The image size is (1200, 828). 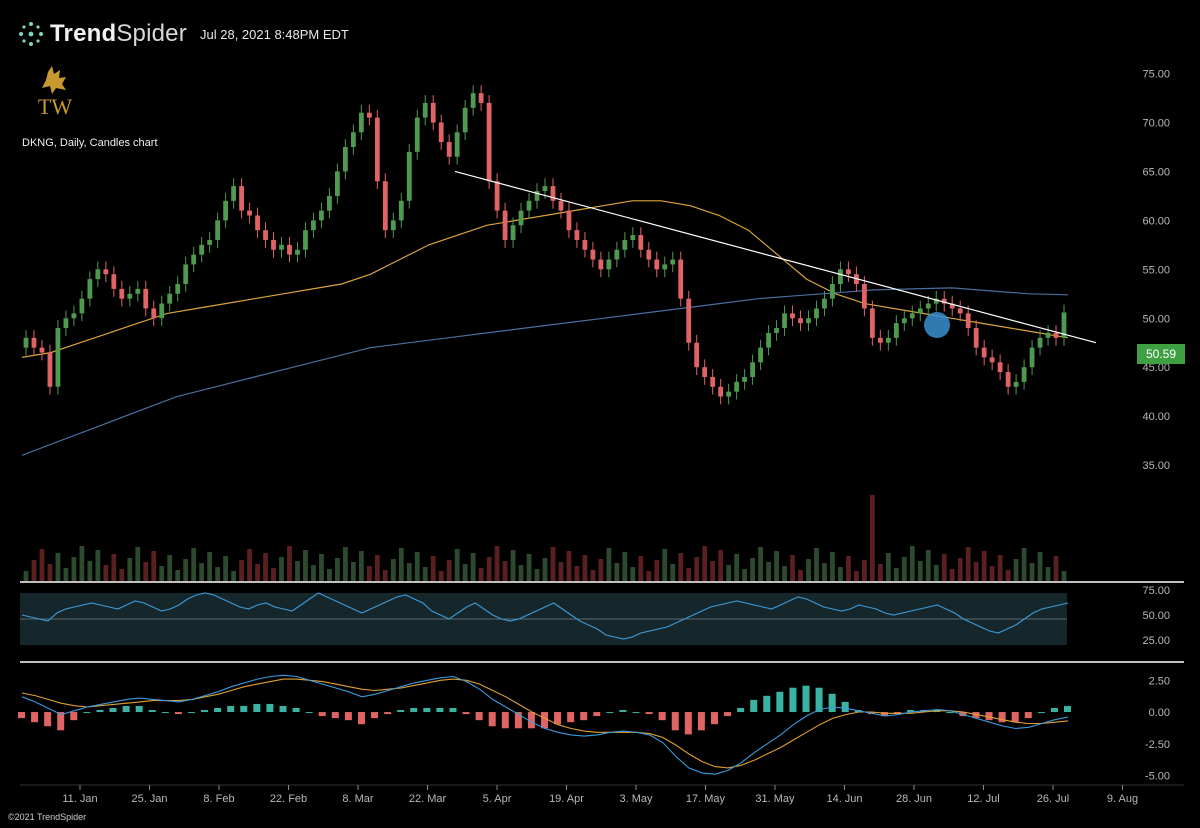 I want to click on trendline, so click(x=775, y=257).